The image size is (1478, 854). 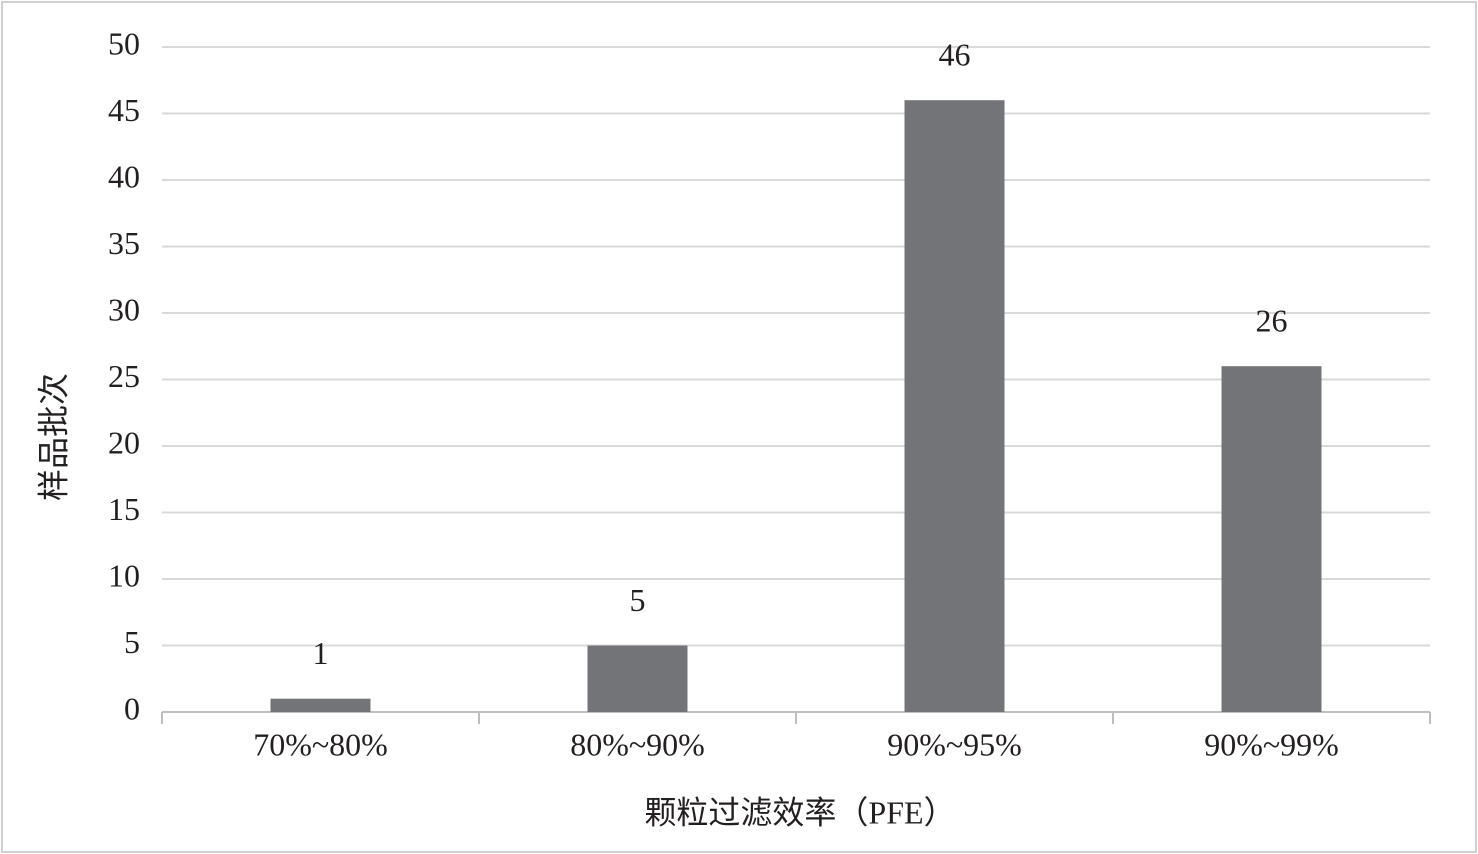 What do you see at coordinates (955, 55) in the screenshot?
I see `data-label: 46` at bounding box center [955, 55].